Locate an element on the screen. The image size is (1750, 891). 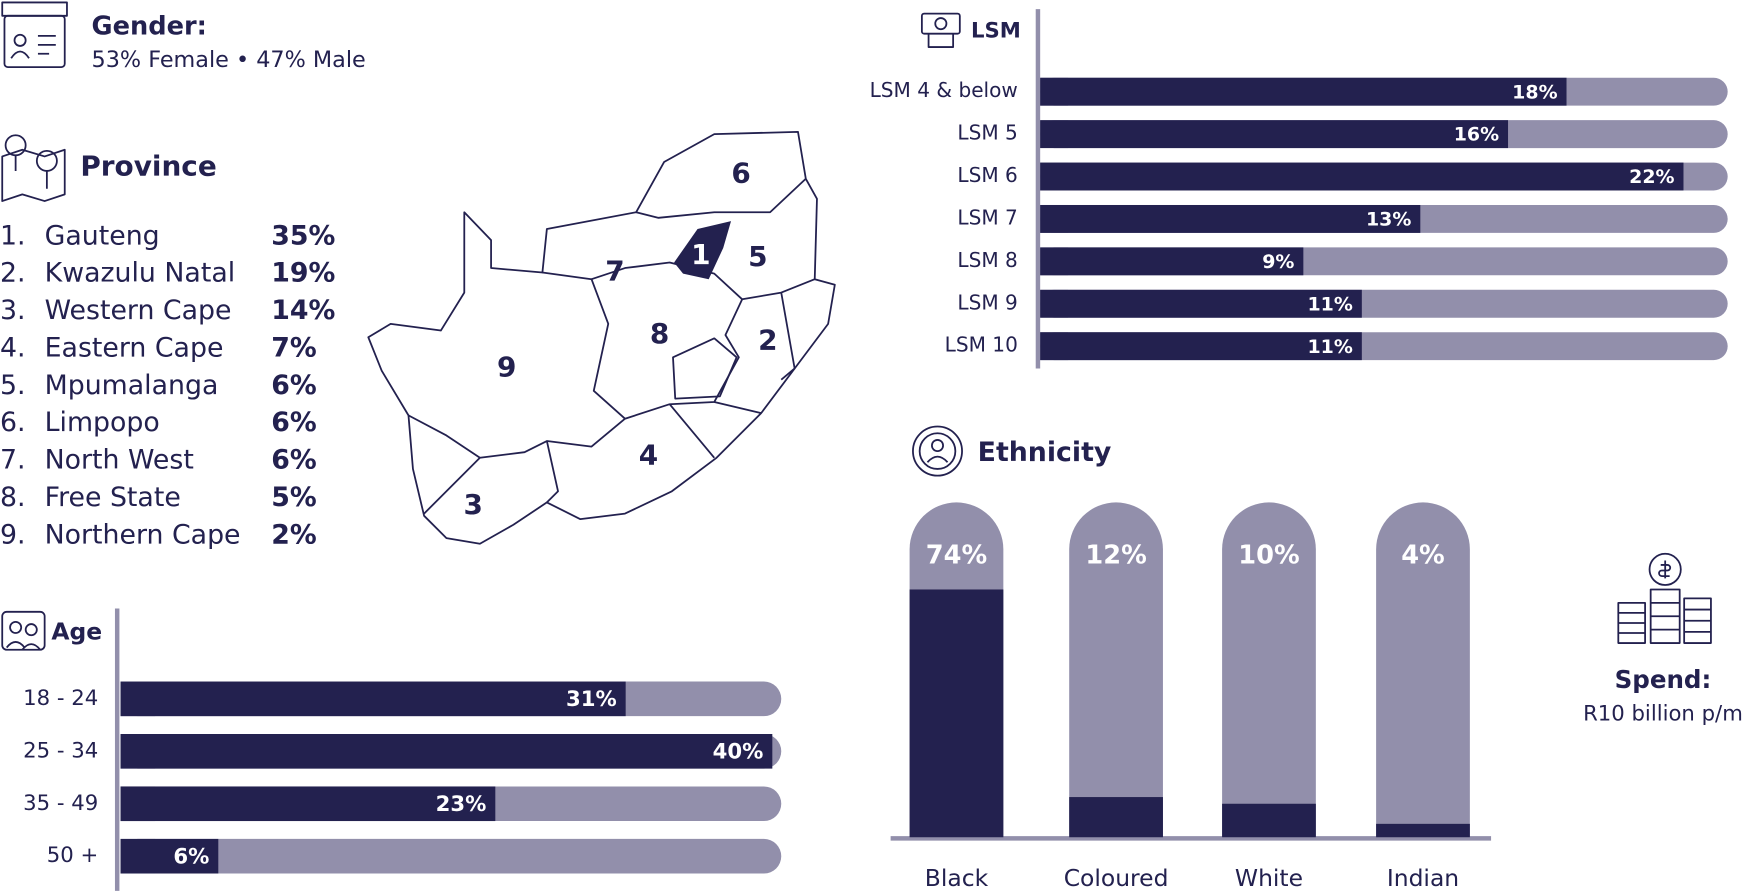
category-label: LSM 6 is located at coordinates (987, 175).